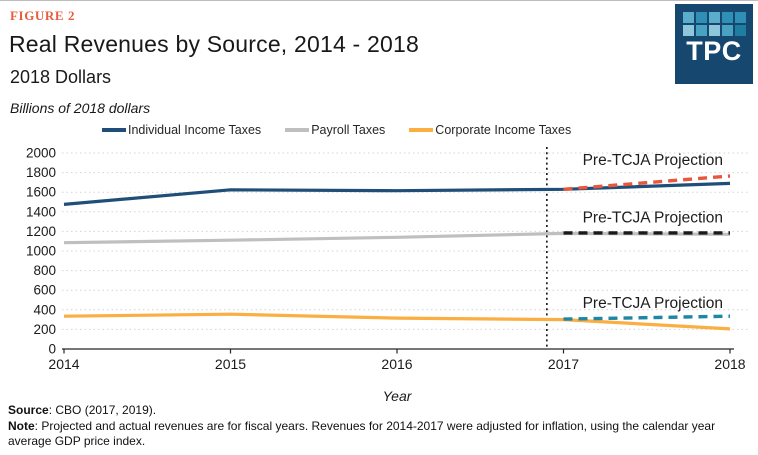  I want to click on x-axis-tick-label: 2015, so click(230, 364).